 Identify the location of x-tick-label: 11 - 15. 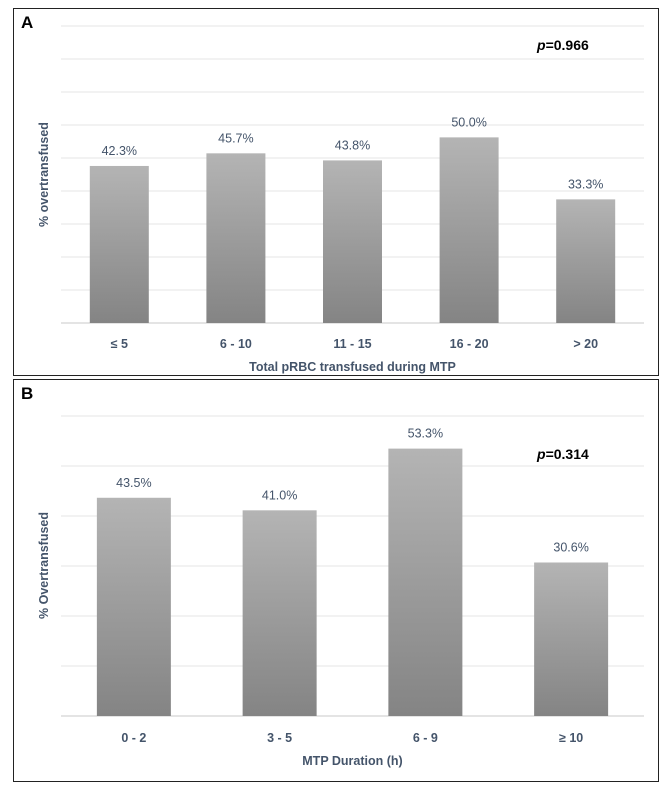
(352, 344).